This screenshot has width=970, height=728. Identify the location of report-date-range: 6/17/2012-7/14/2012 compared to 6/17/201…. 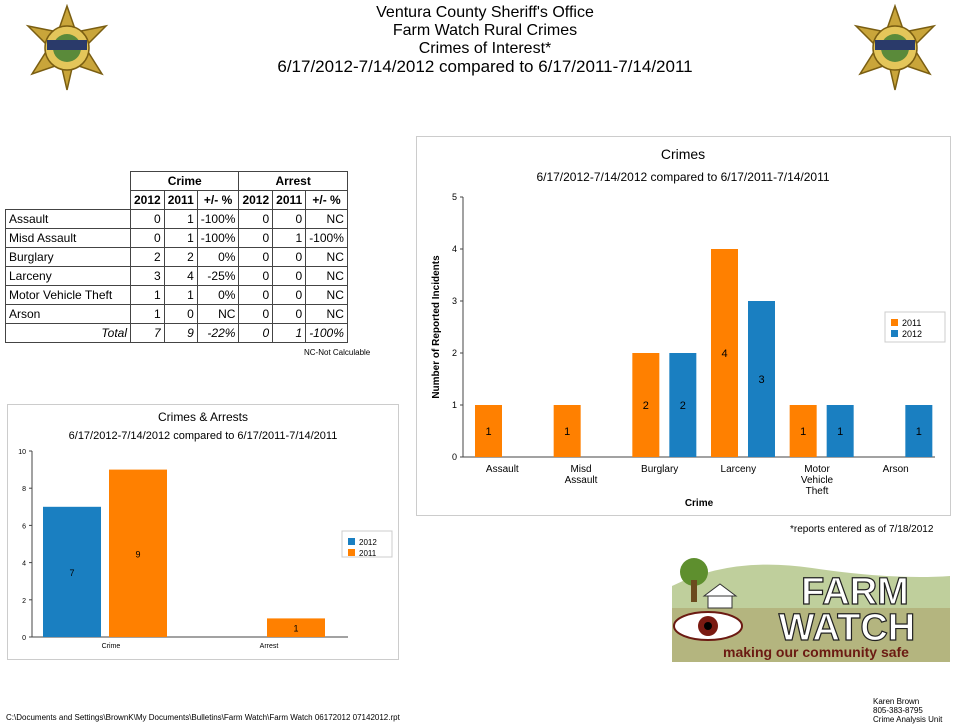
(485, 66).